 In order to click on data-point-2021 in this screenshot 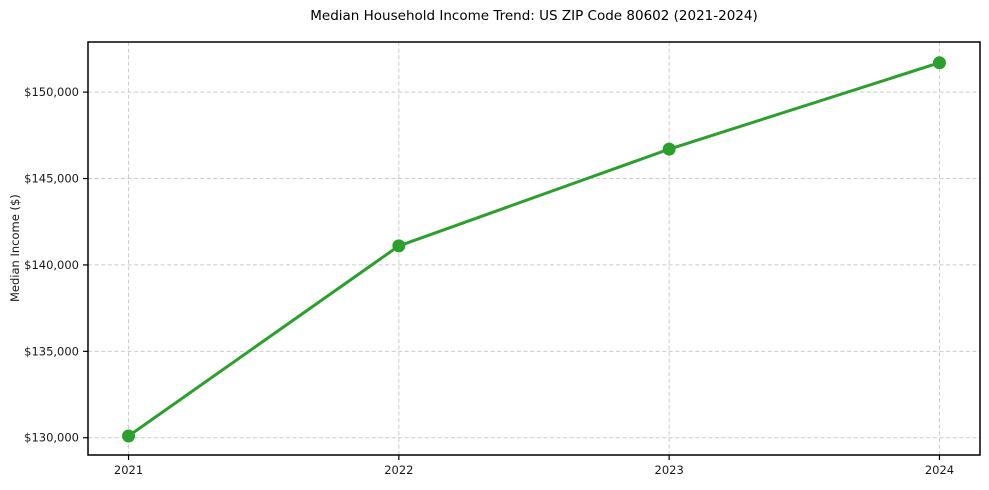, I will do `click(129, 436)`.